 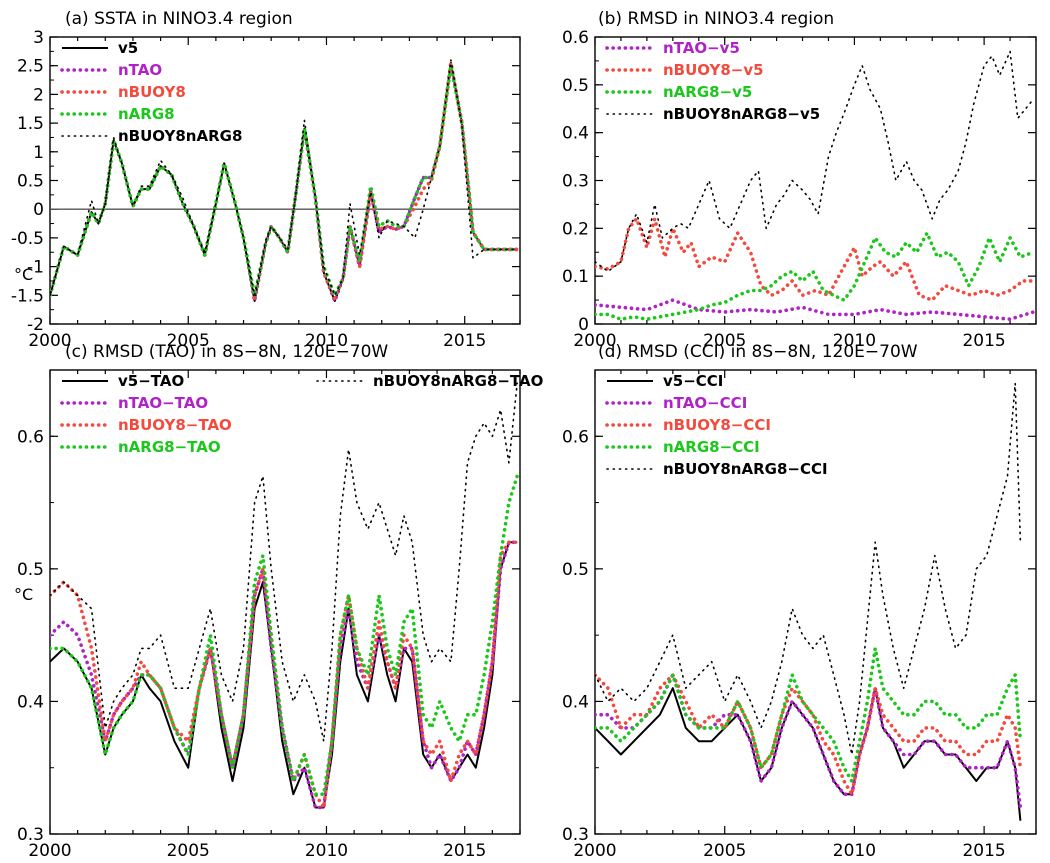 I want to click on panel-d-legend-label: nBUOY8−CCI, so click(x=717, y=425).